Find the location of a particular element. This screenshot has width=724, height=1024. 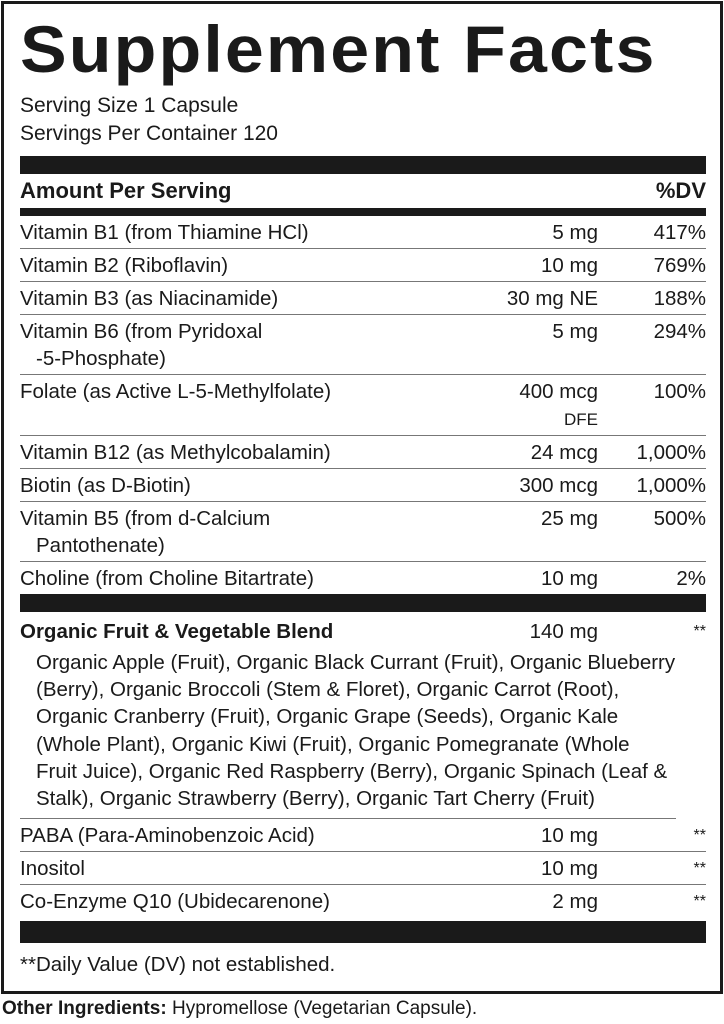

nutrient-name-line: Biotin (as D-Biotin) is located at coordinates (105, 485).